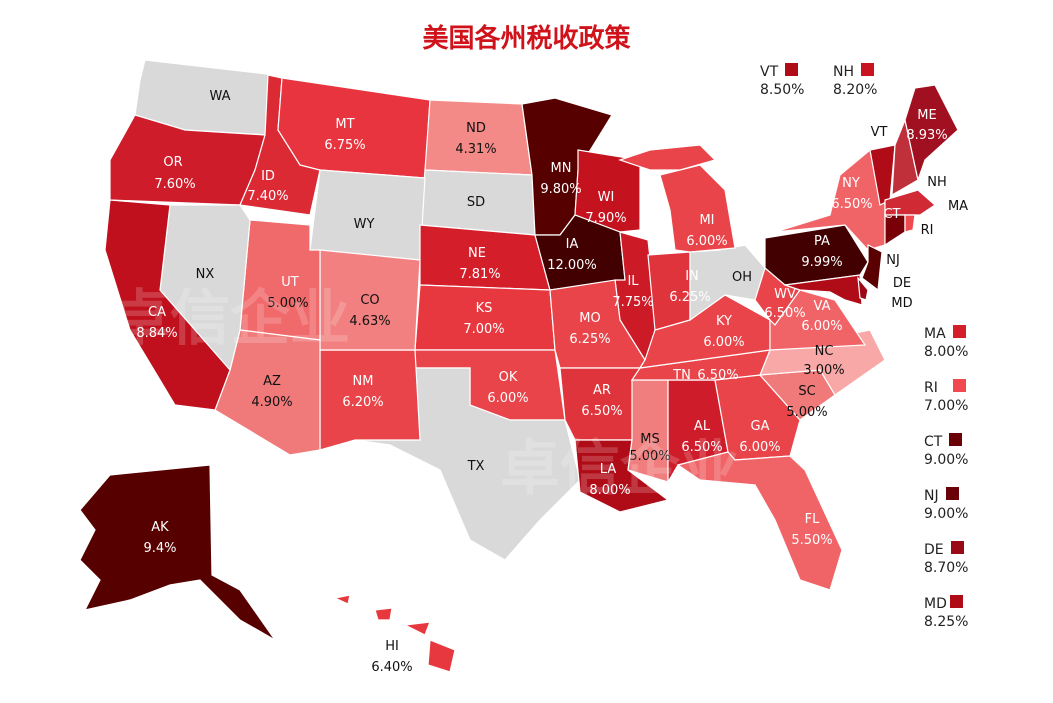 The image size is (1053, 703). What do you see at coordinates (205, 274) in the screenshot?
I see `label-NV: NX` at bounding box center [205, 274].